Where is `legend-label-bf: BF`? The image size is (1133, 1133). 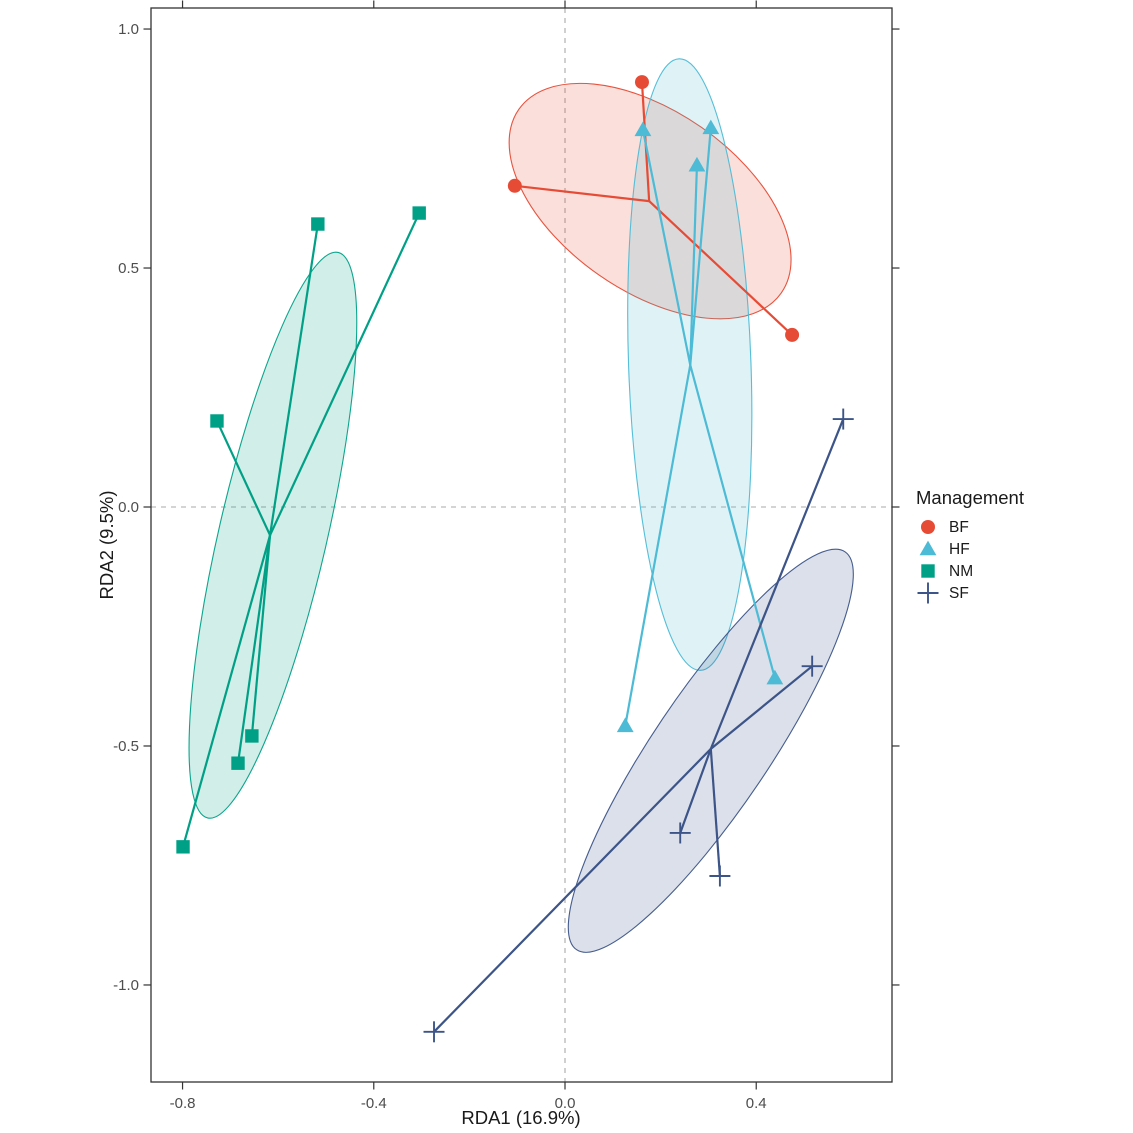 legend-label-bf: BF is located at coordinates (959, 527).